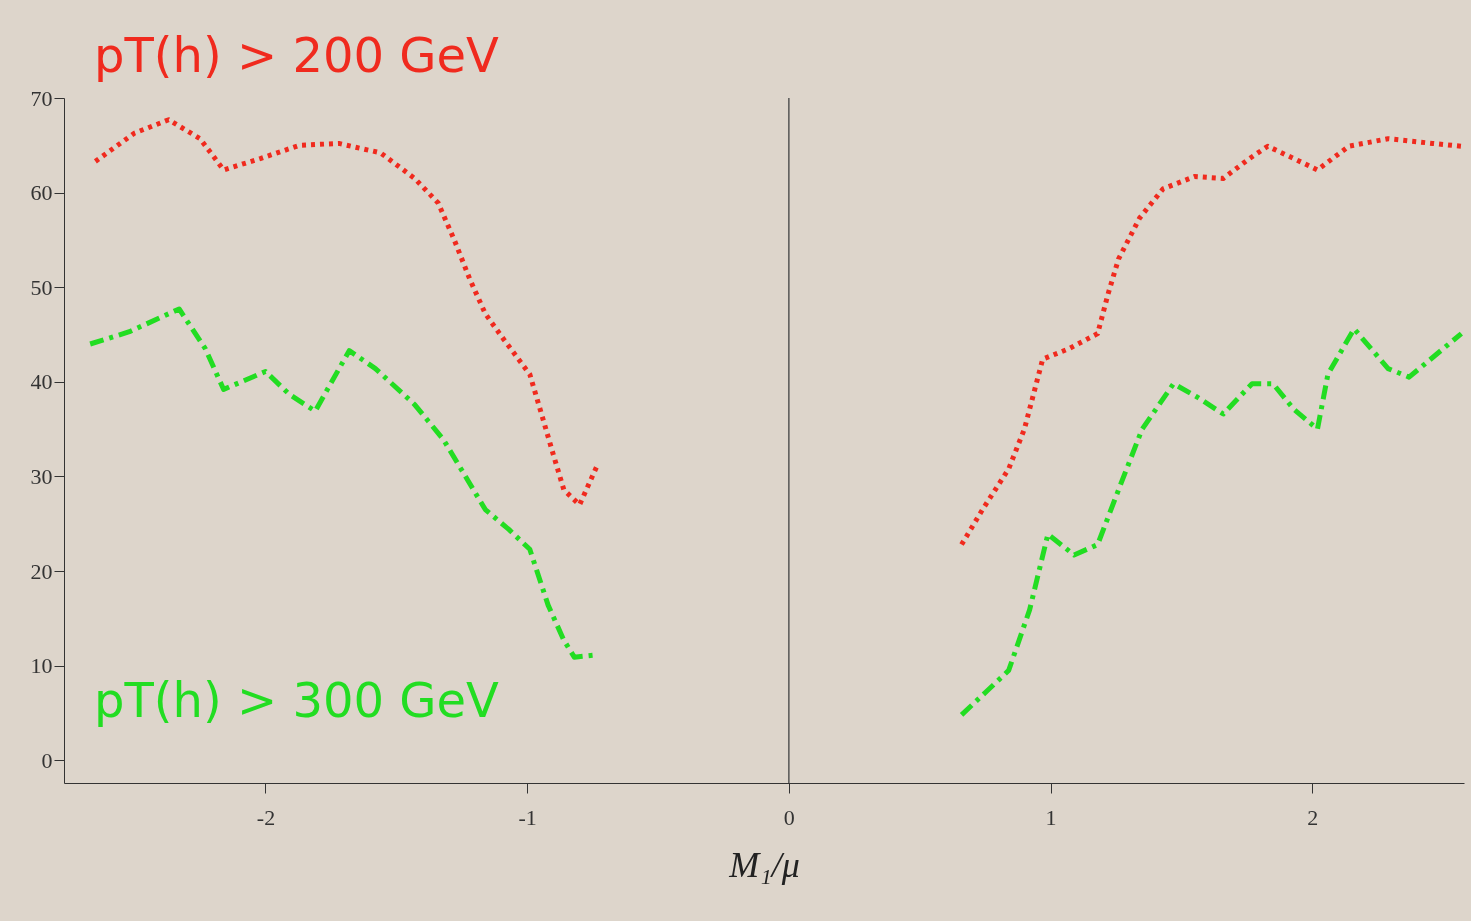 This screenshot has height=921, width=1471. What do you see at coordinates (47, 760) in the screenshot?
I see `y-tick-label: 0` at bounding box center [47, 760].